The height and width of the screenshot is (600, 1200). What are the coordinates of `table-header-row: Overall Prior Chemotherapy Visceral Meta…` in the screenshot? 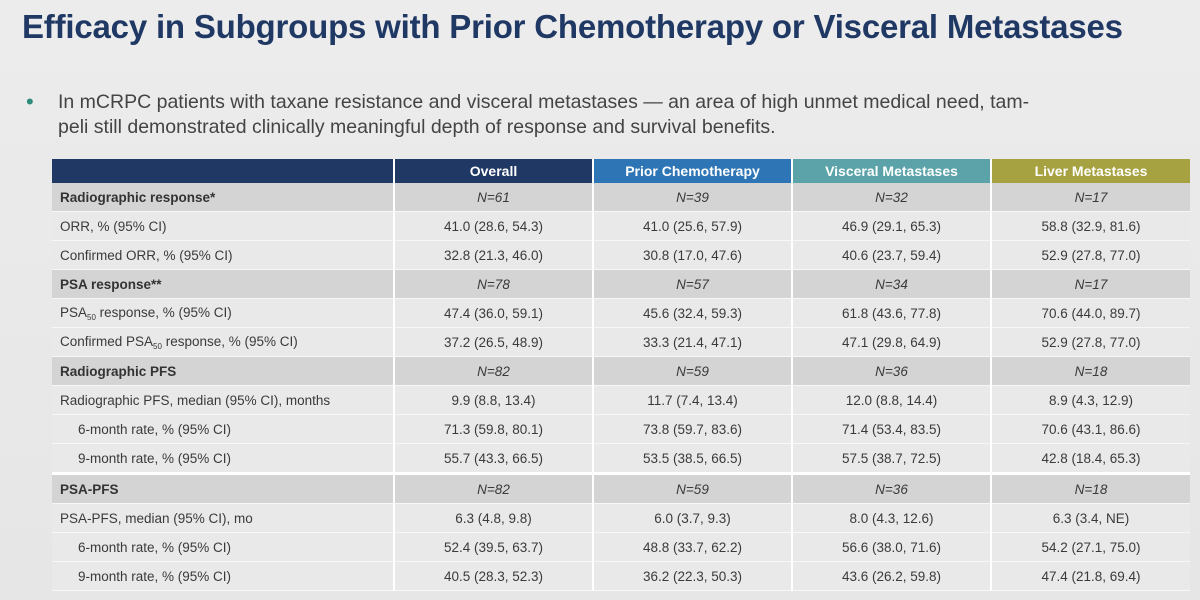 It's located at (621, 171).